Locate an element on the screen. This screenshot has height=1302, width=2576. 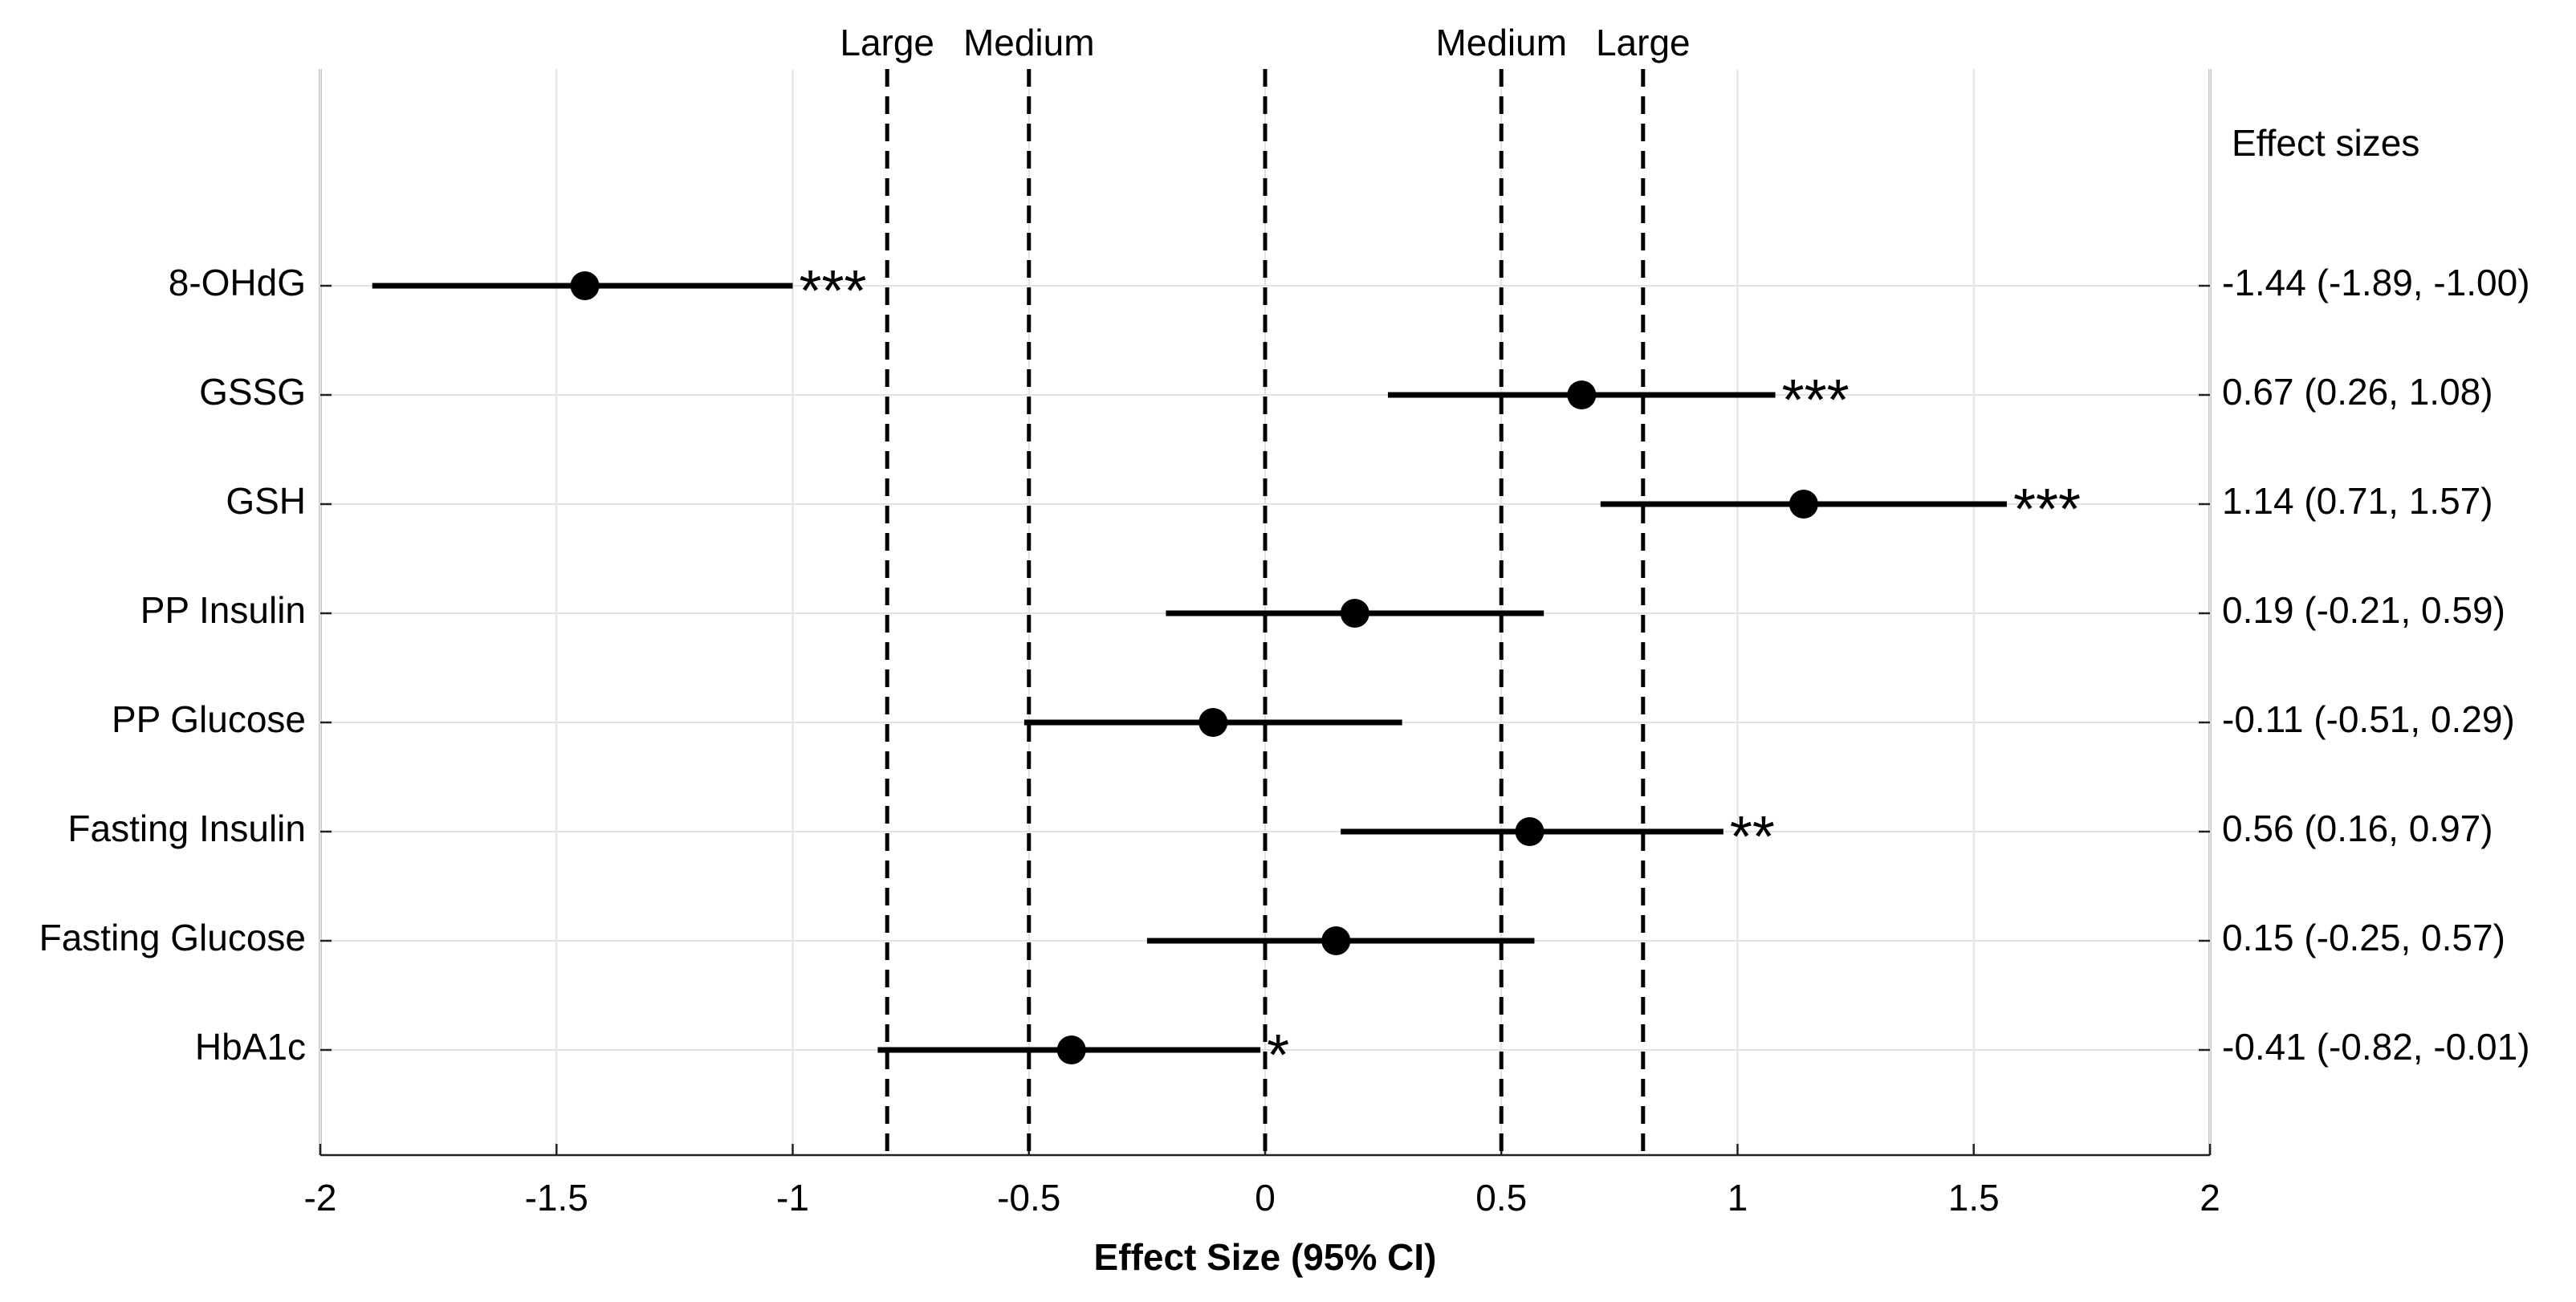
y-tick-label: PP Insulin is located at coordinates (223, 610).